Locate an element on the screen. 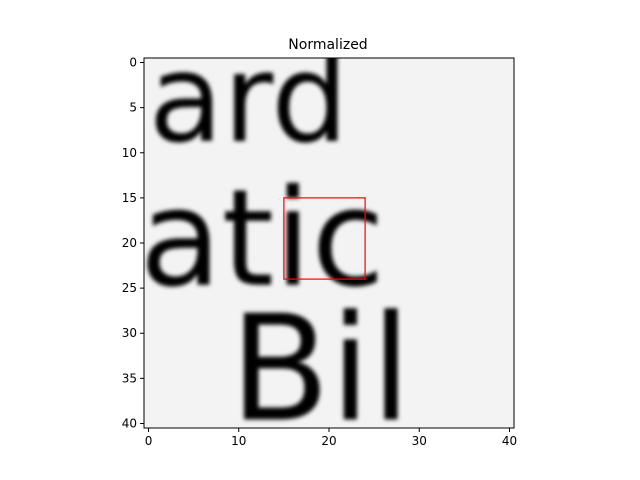 This screenshot has height=480, width=640. y-tick-label: 0 is located at coordinates (133, 63).